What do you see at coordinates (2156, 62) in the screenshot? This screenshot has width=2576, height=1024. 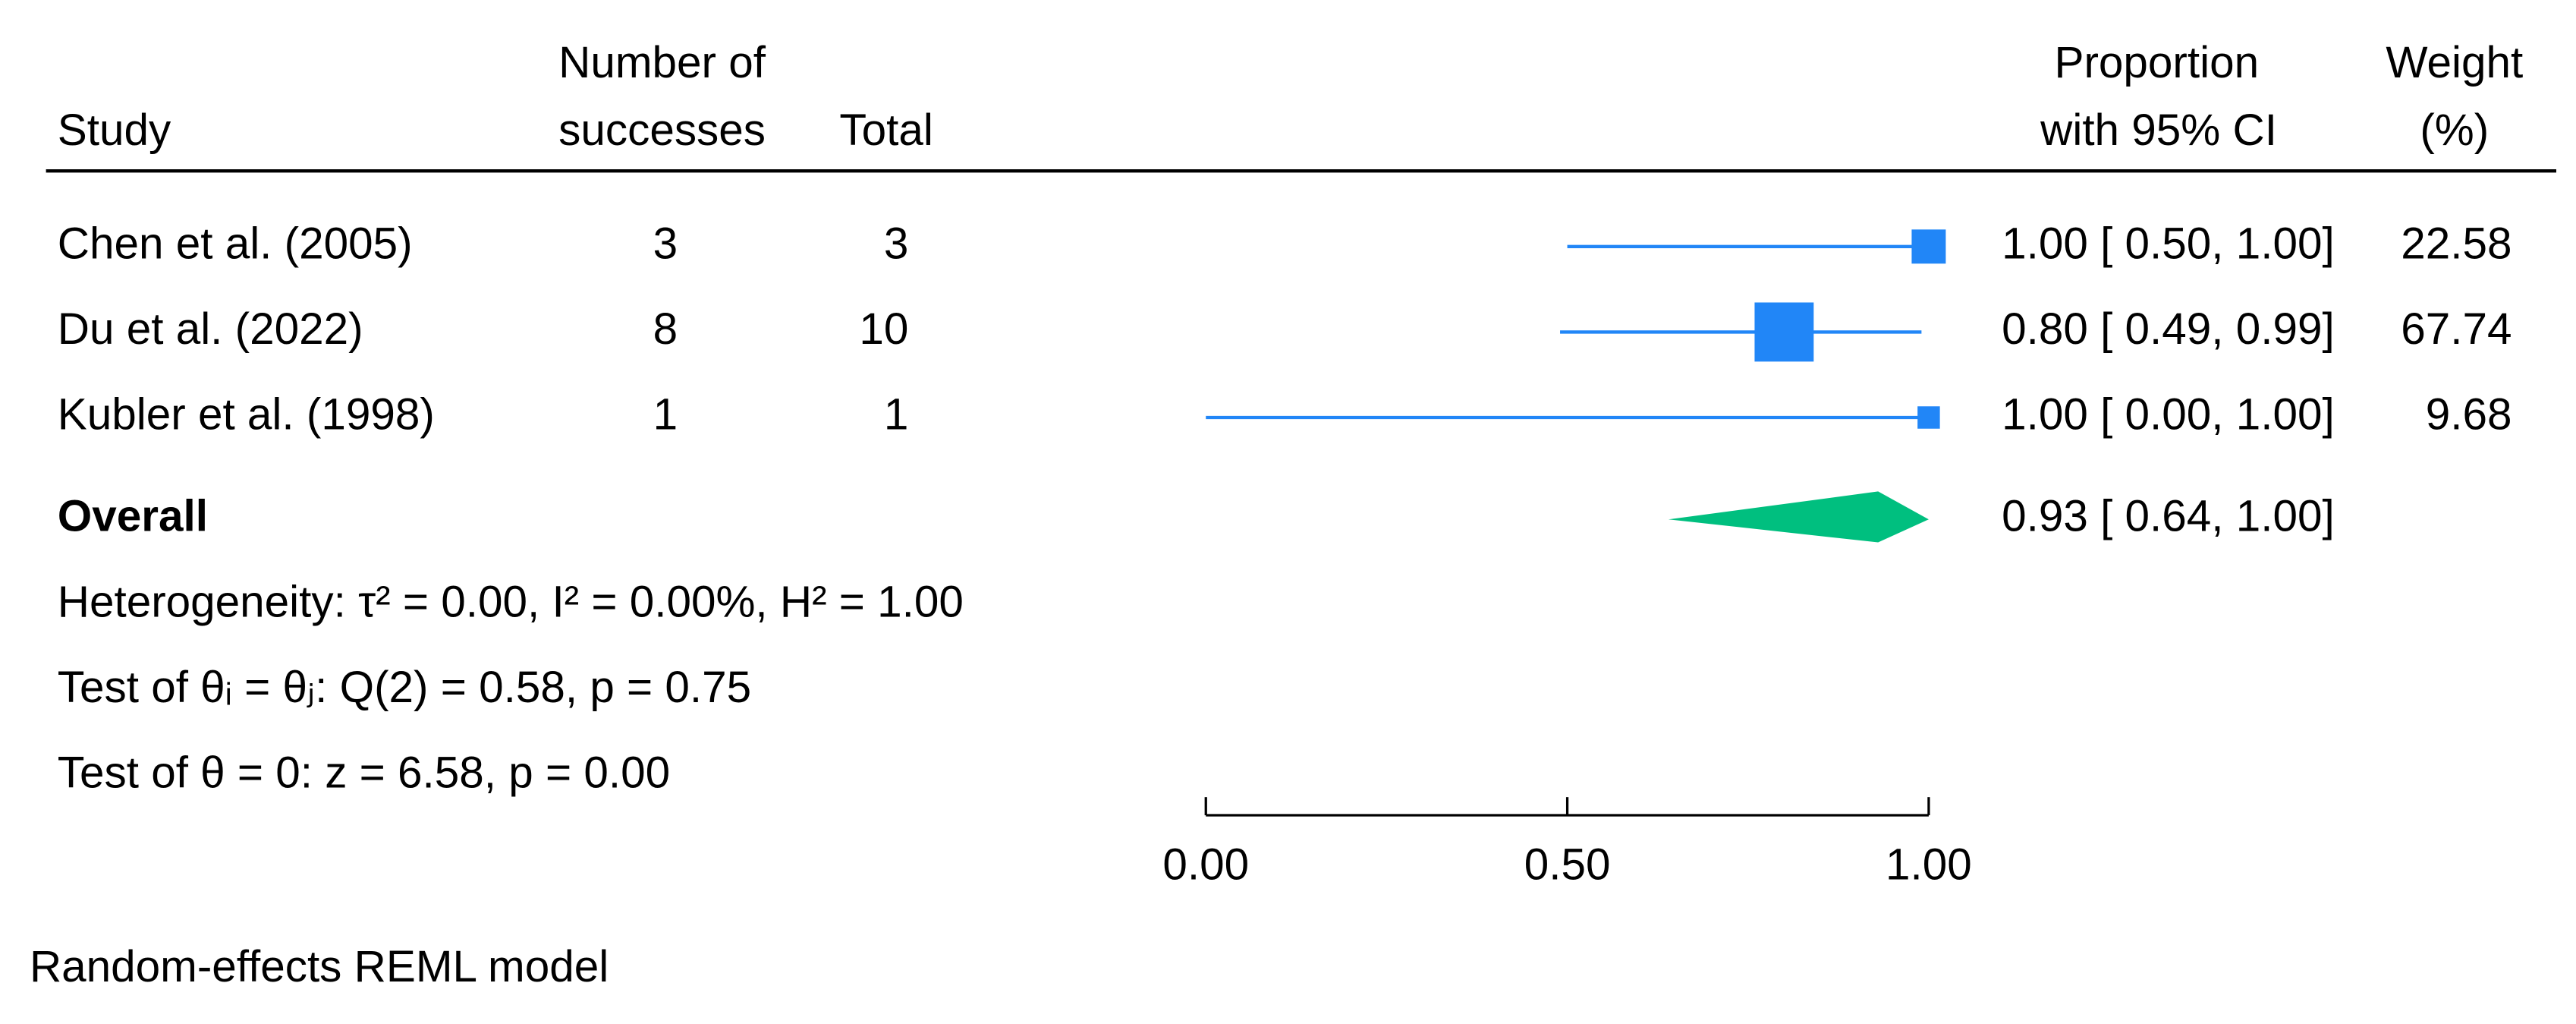 I see `header: Proportion` at bounding box center [2156, 62].